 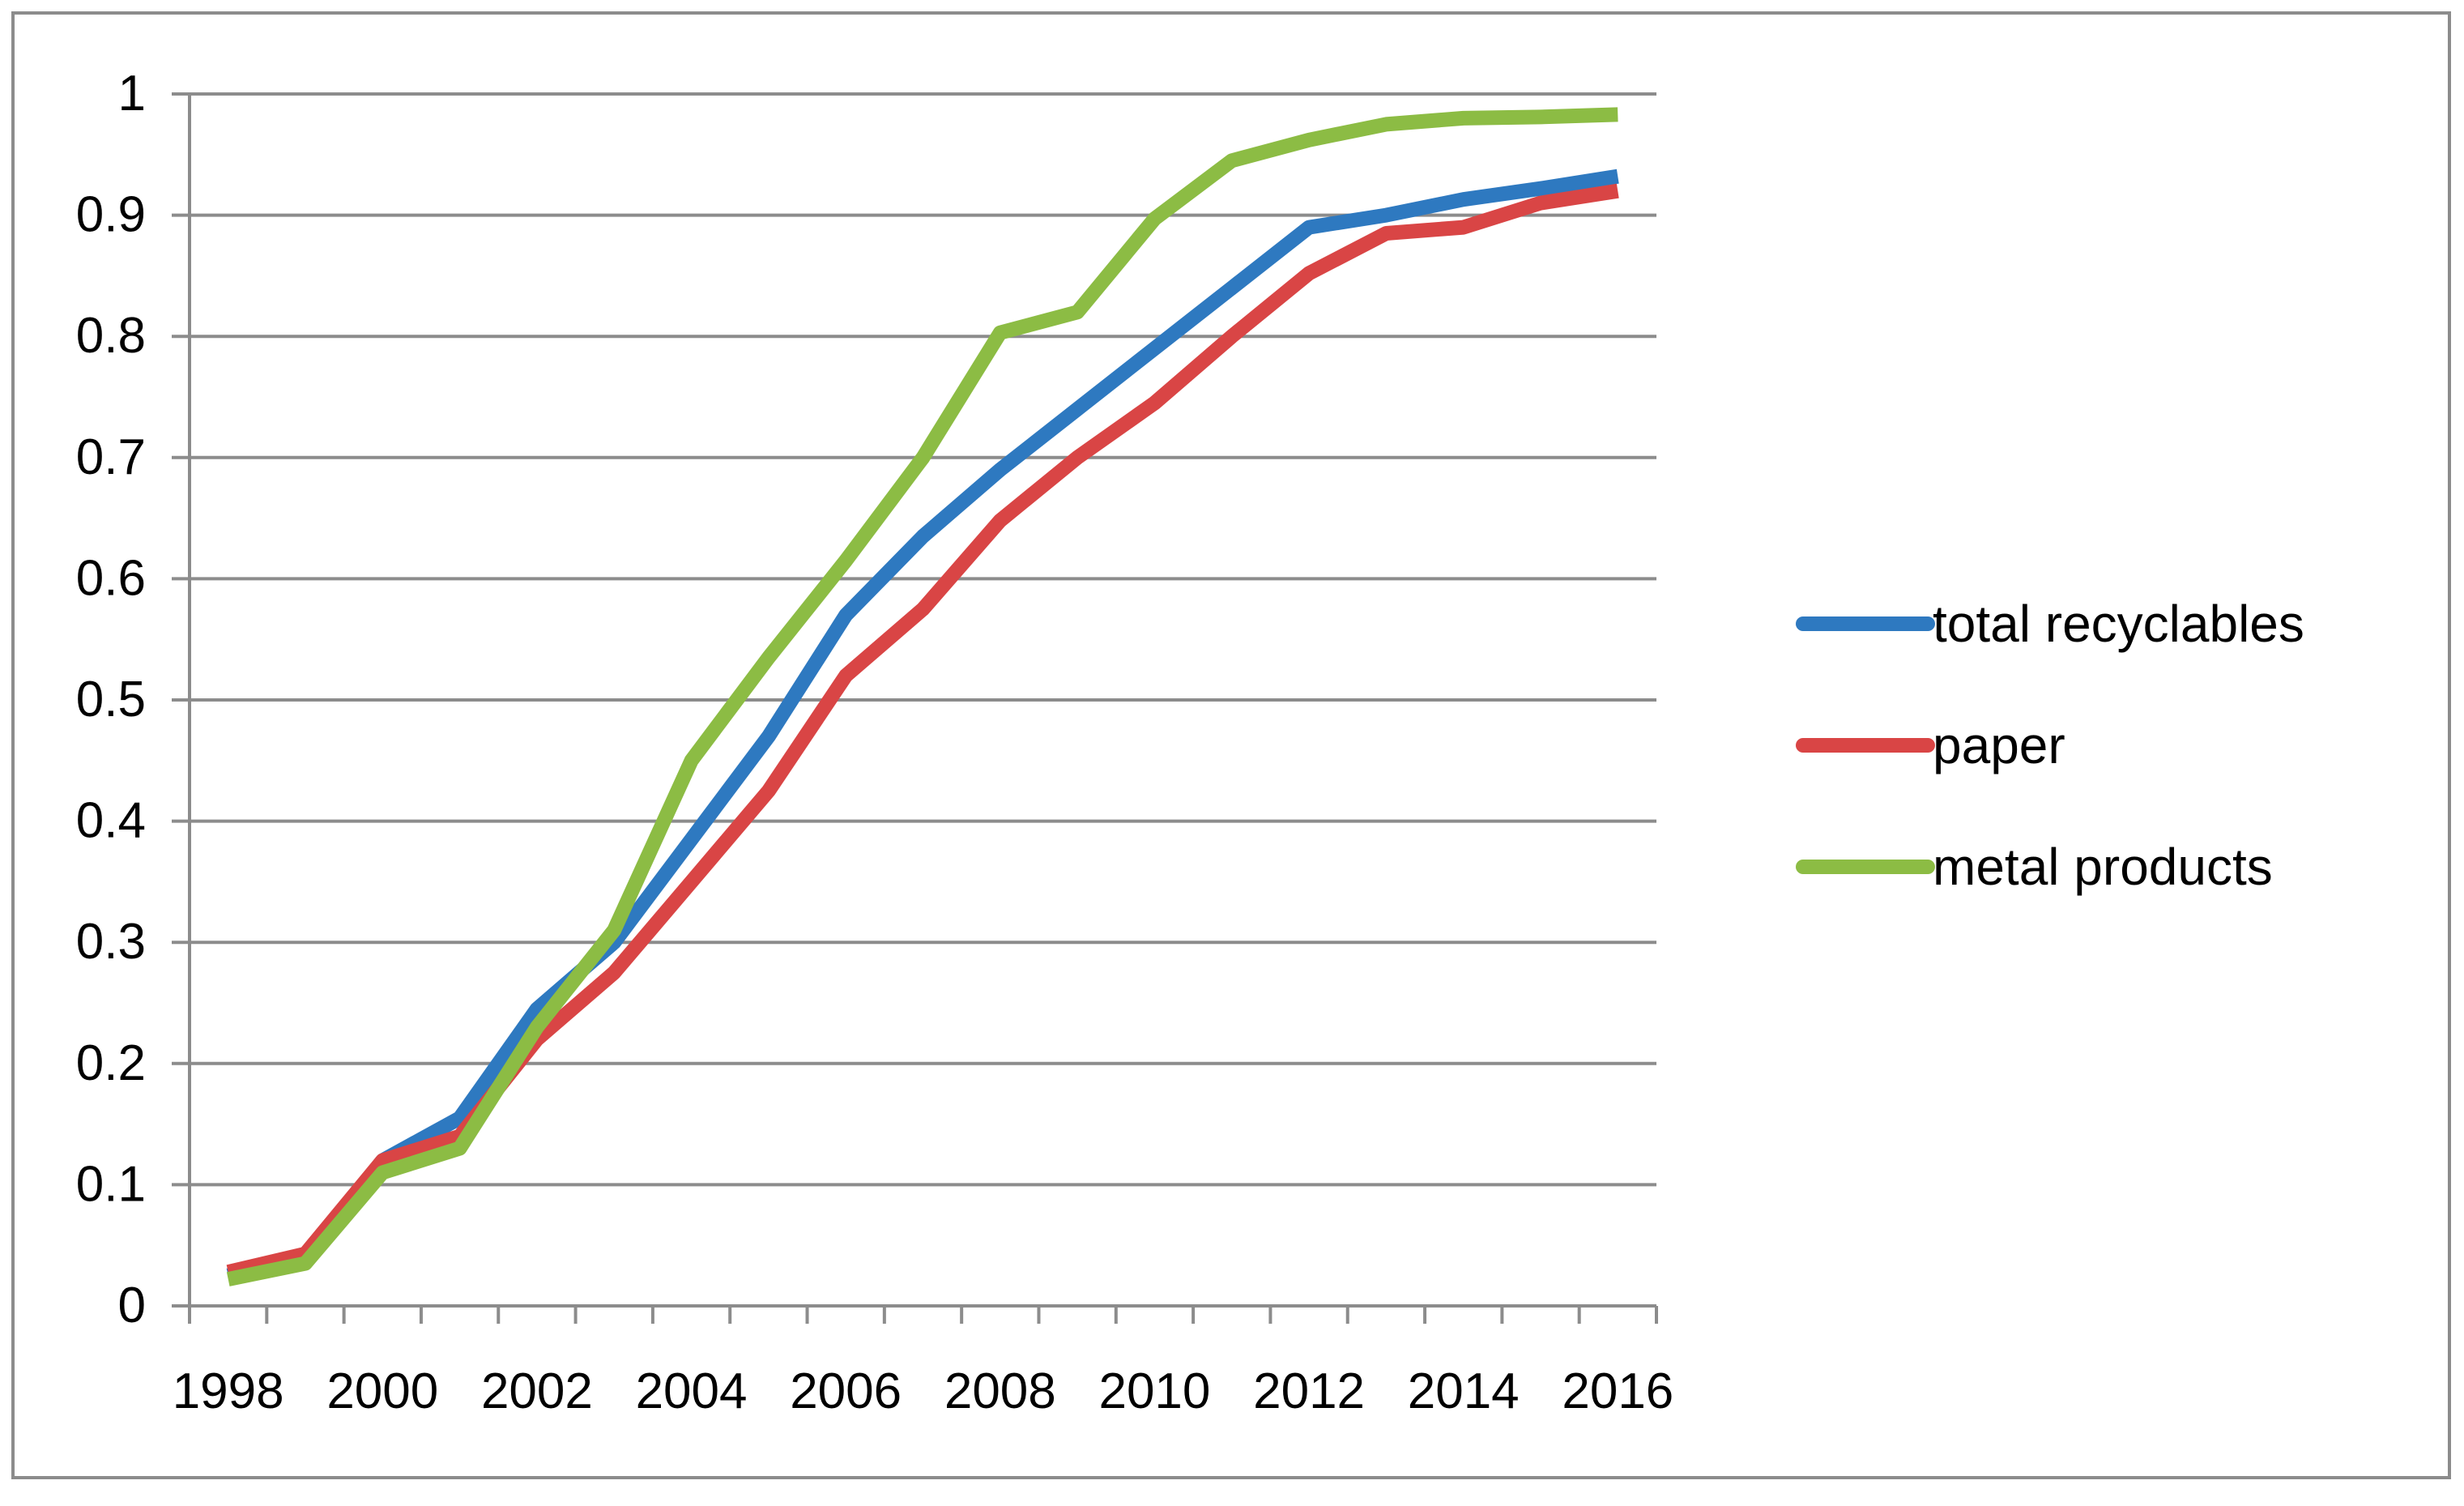 What do you see at coordinates (111, 1063) in the screenshot?
I see `y-tick-label: 0.2` at bounding box center [111, 1063].